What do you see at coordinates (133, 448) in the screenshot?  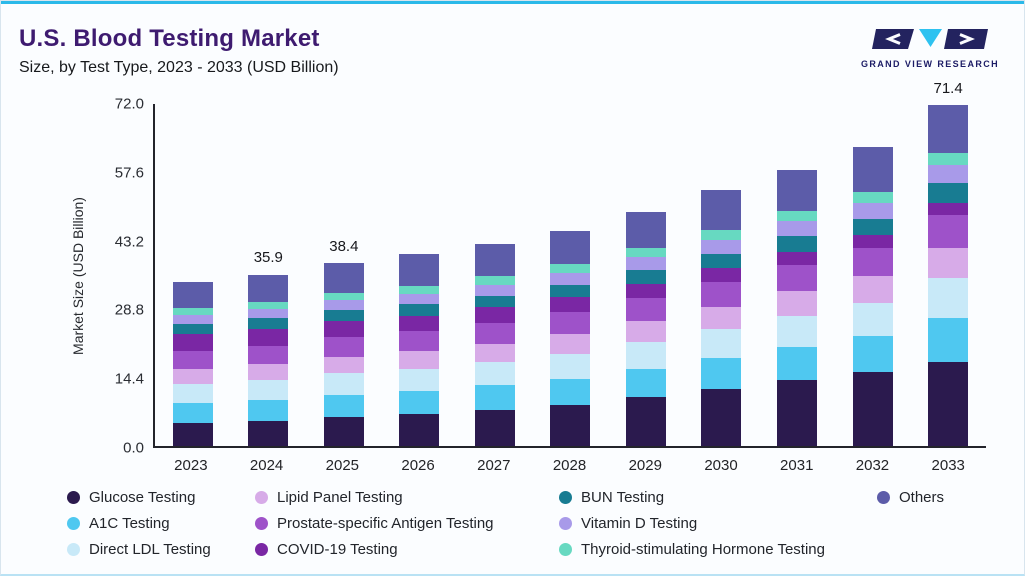 I see `y-tick-label: 0.0` at bounding box center [133, 448].